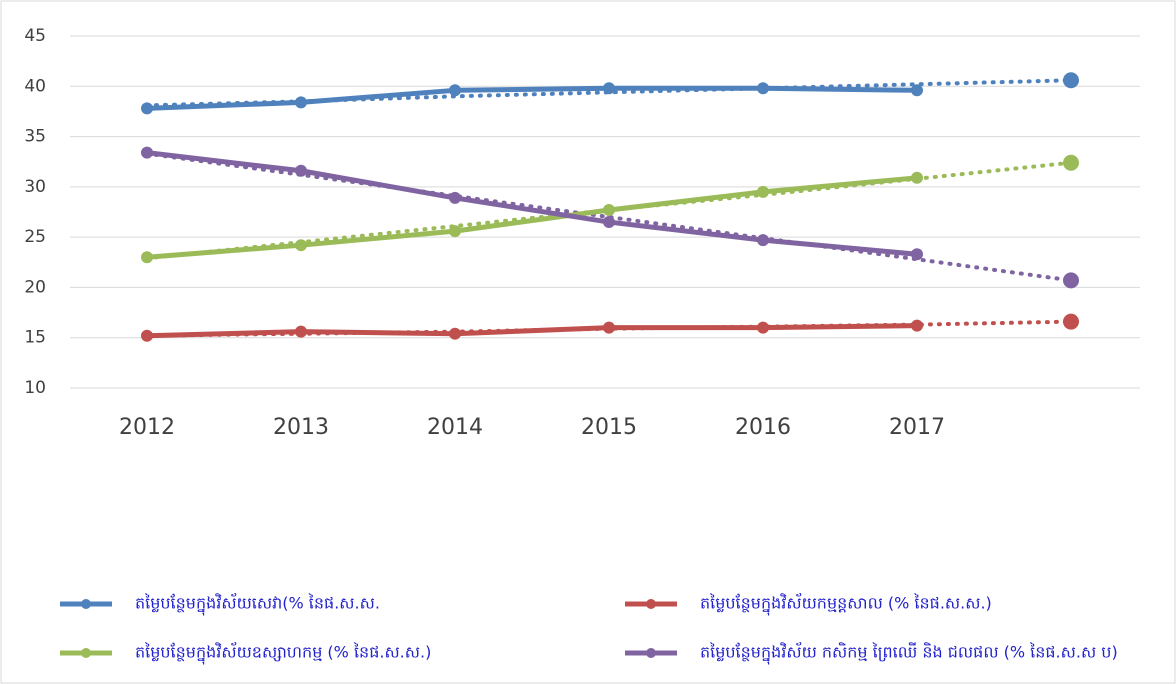  I want to click on y-tick-label: 10, so click(35, 388).